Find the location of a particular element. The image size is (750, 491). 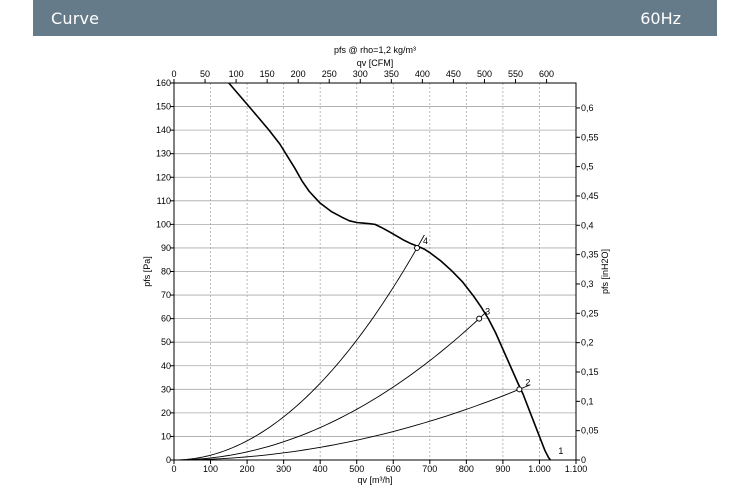

x2-tick-label: 600 is located at coordinates (546, 74).